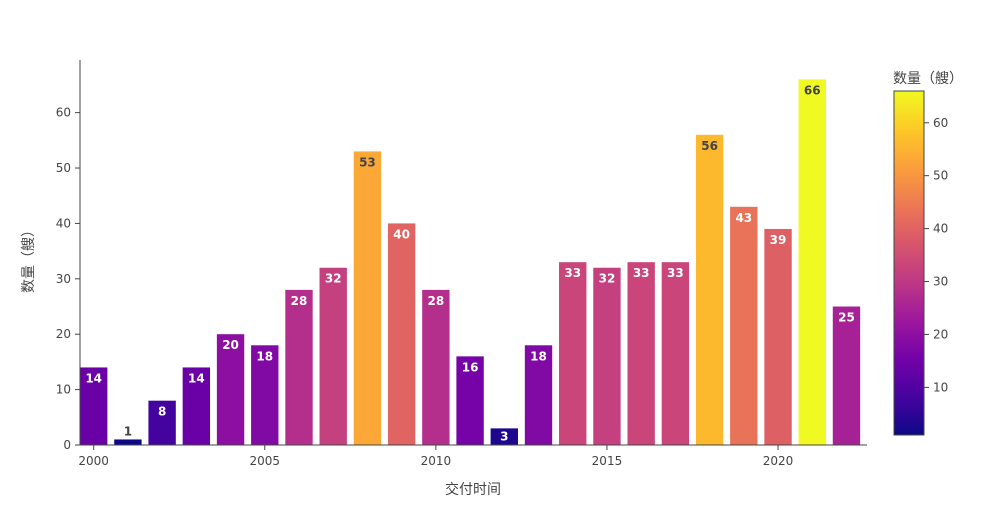 This screenshot has width=985, height=529. Describe the element at coordinates (470, 400) in the screenshot. I see `bar-2011` at that location.